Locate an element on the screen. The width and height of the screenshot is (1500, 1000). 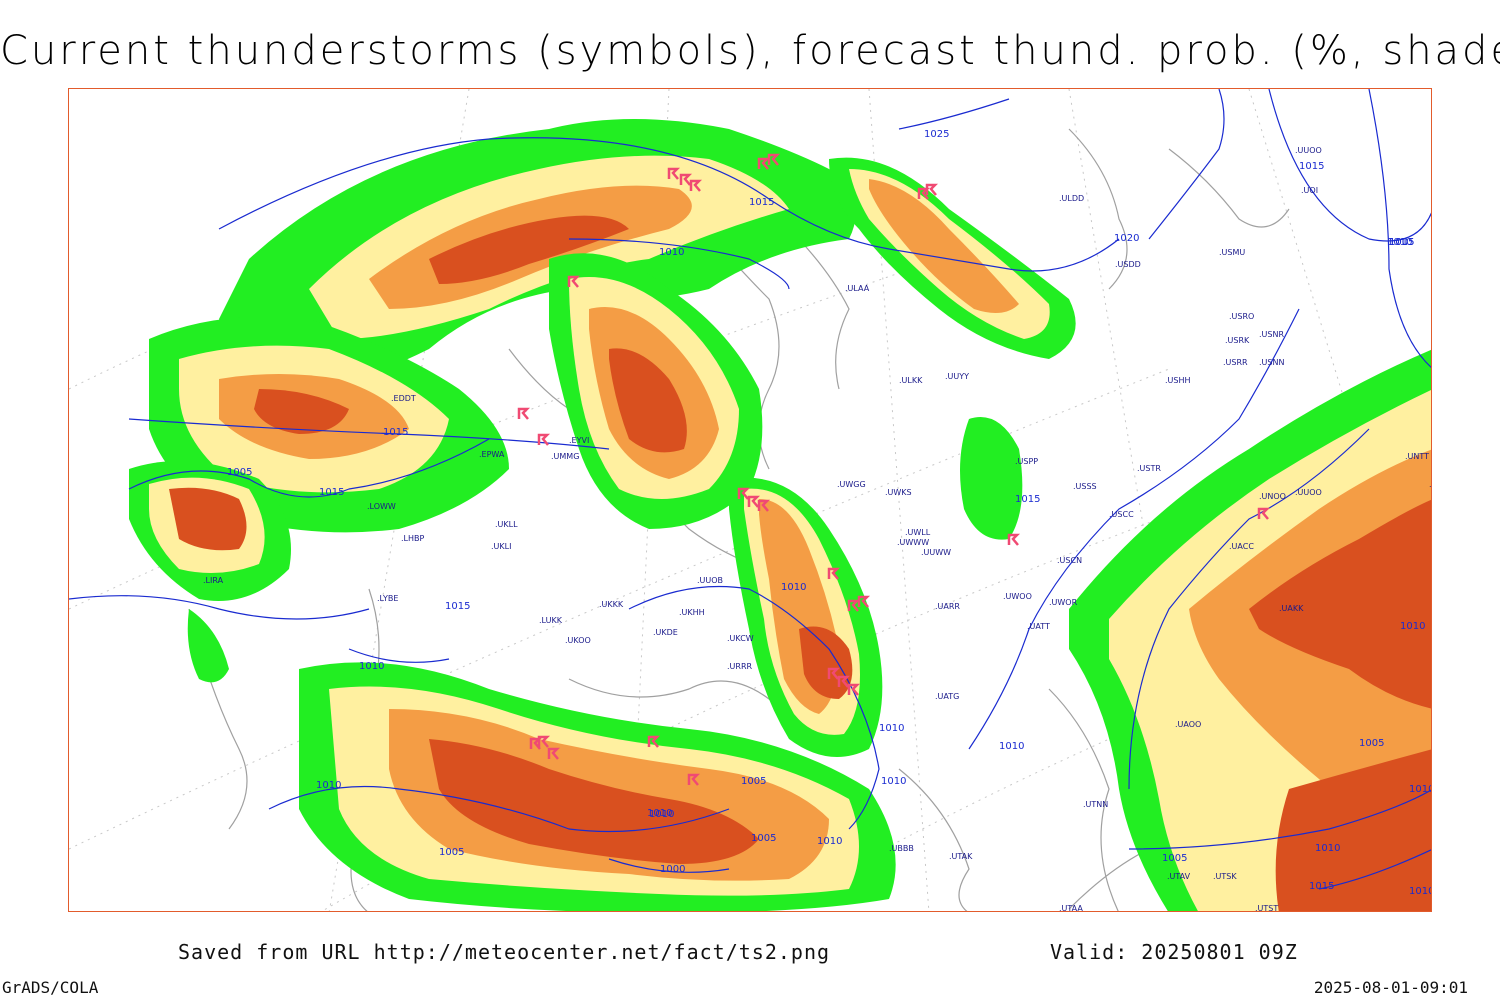
station-label: .LYBE is located at coordinates (387, 598).